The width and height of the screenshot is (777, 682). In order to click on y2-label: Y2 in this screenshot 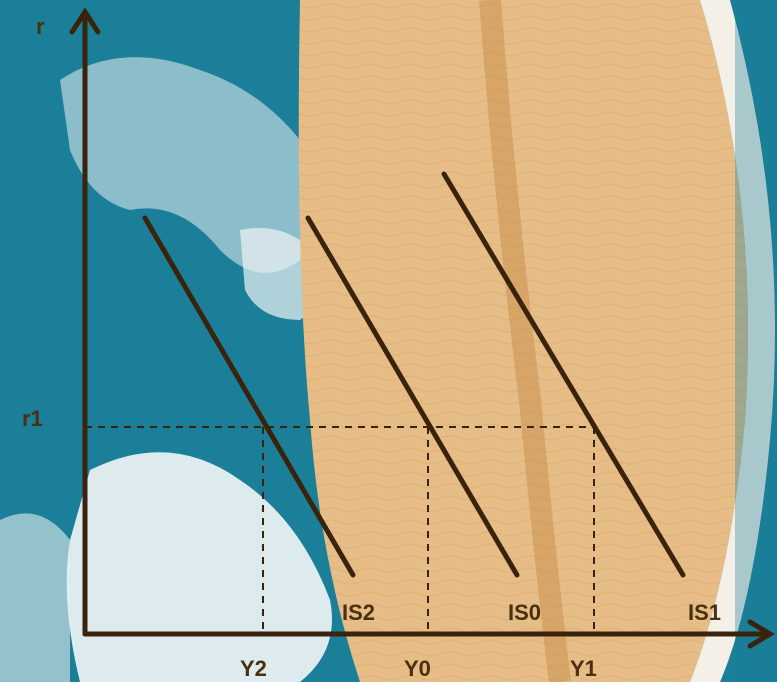, I will do `click(253, 668)`.